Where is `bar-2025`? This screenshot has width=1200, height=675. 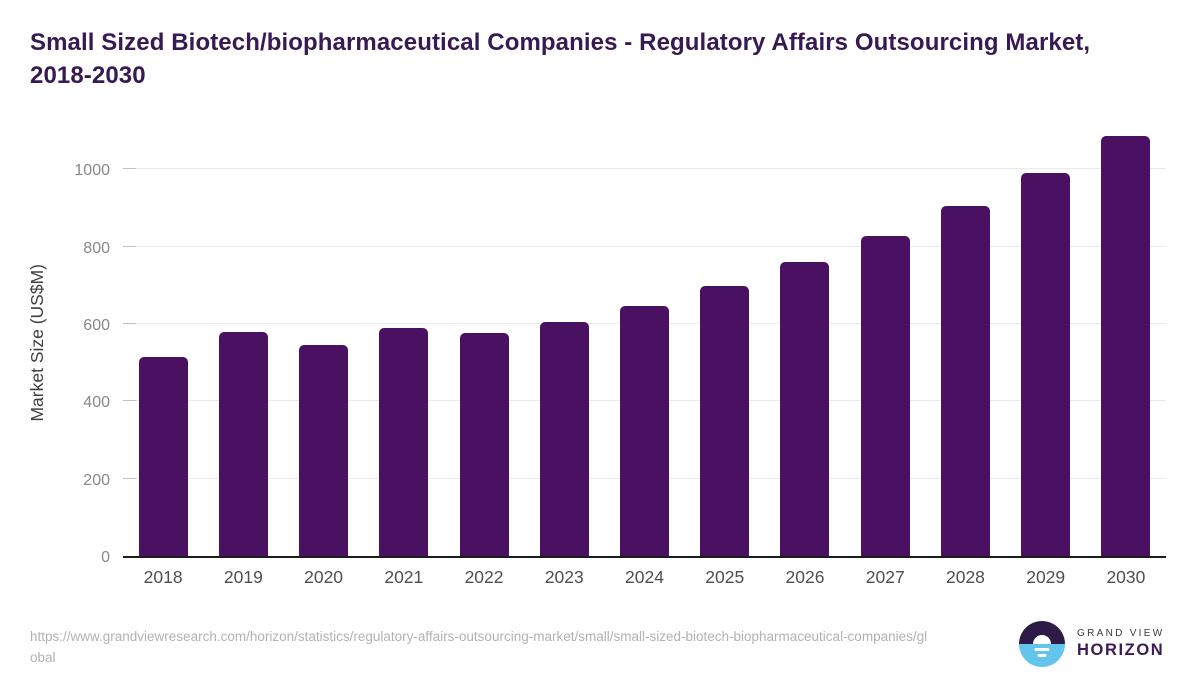 bar-2025 is located at coordinates (725, 421).